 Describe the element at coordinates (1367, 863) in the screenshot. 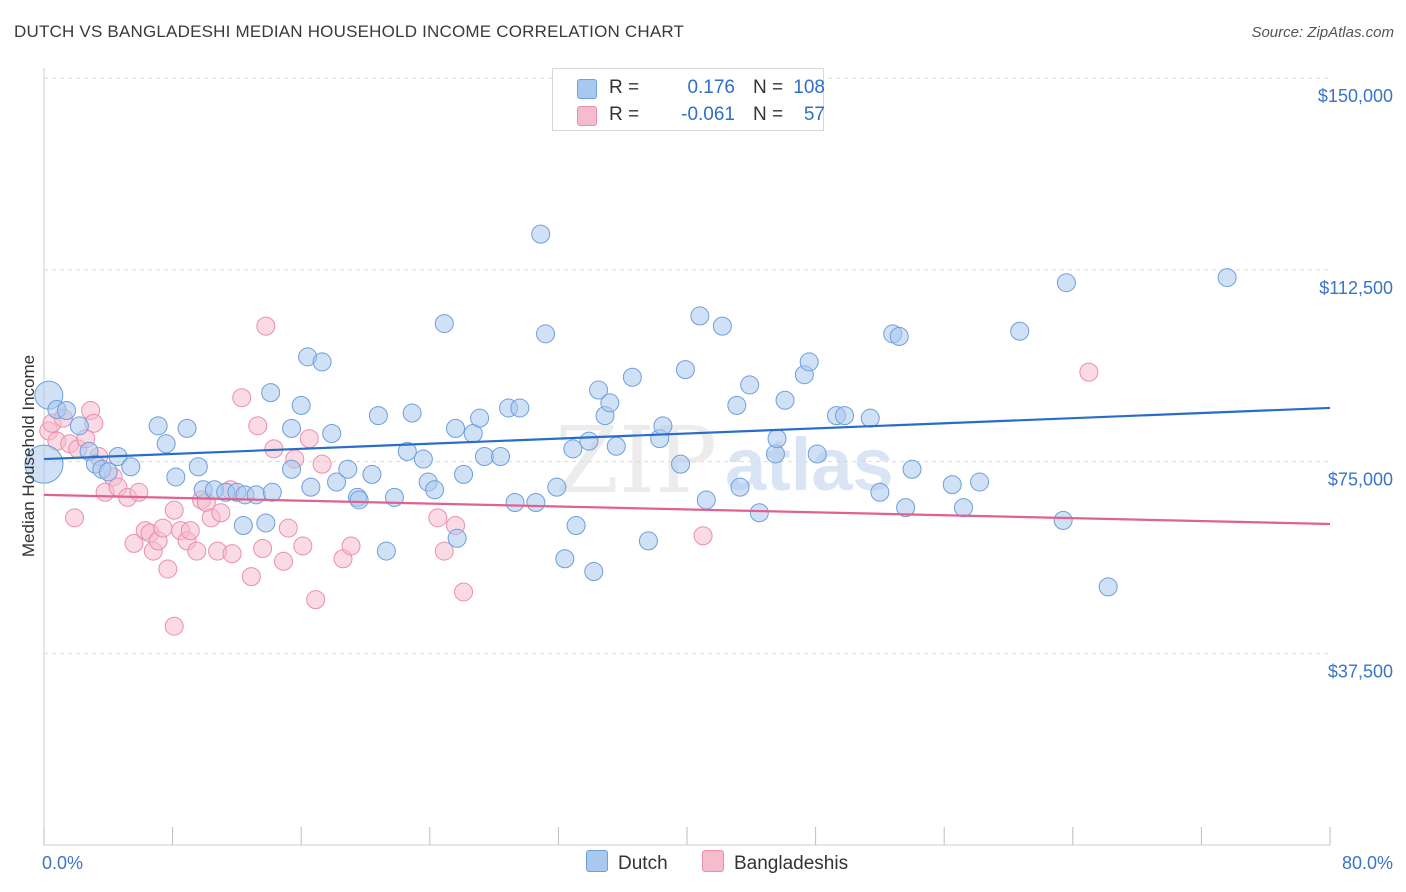

I see `x-tick-label-max: 80.0%` at that location.